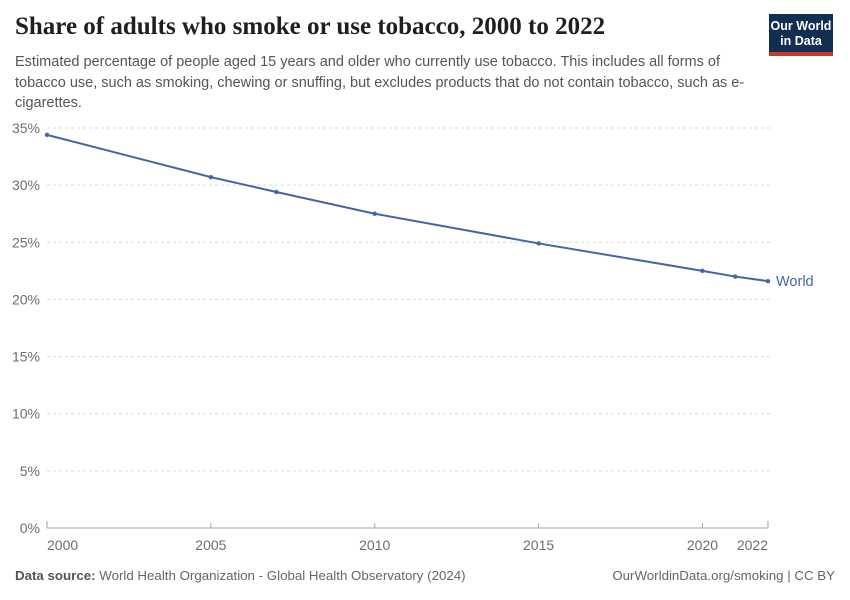 The image size is (850, 600). What do you see at coordinates (752, 545) in the screenshot?
I see `x-tick-label-2022: 2022` at bounding box center [752, 545].